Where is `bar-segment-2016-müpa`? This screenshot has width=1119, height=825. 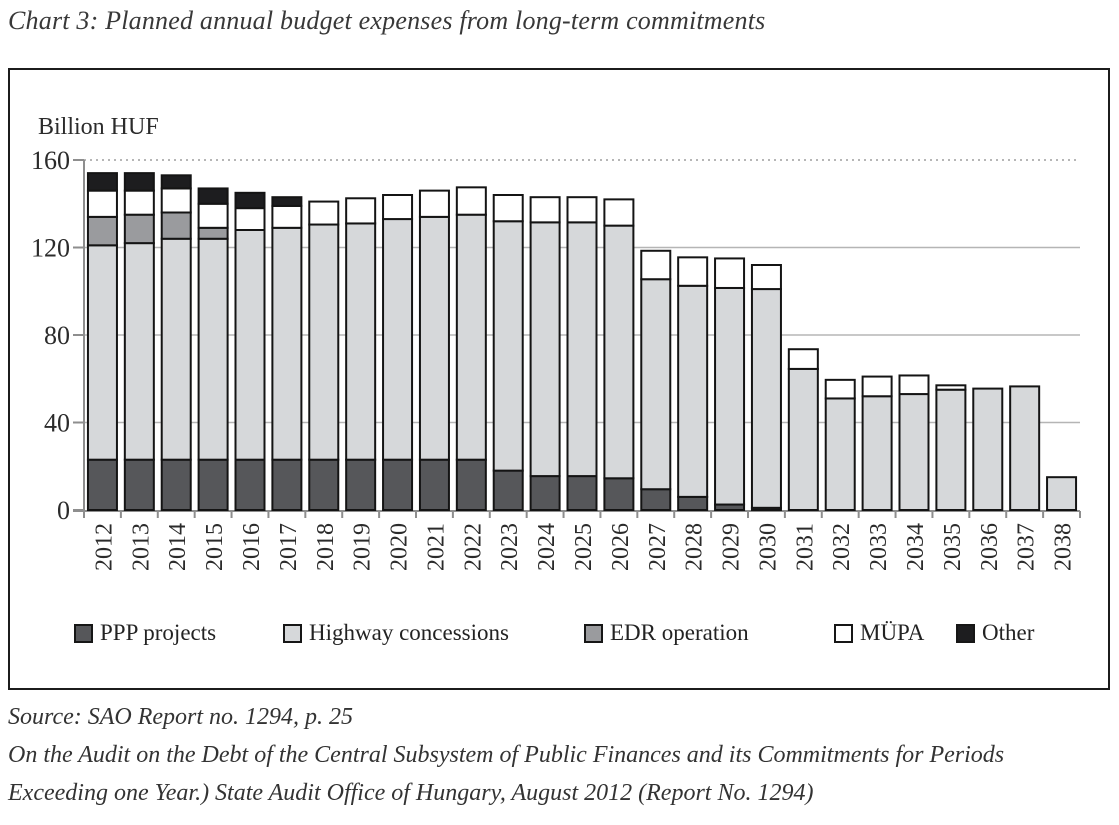
bar-segment-2016-müpa is located at coordinates (250, 219).